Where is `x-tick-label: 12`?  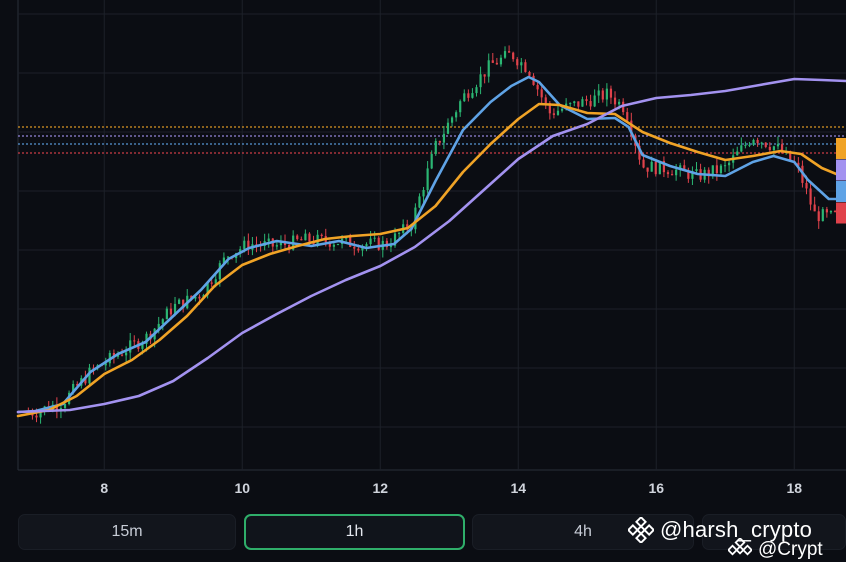 x-tick-label: 12 is located at coordinates (380, 488).